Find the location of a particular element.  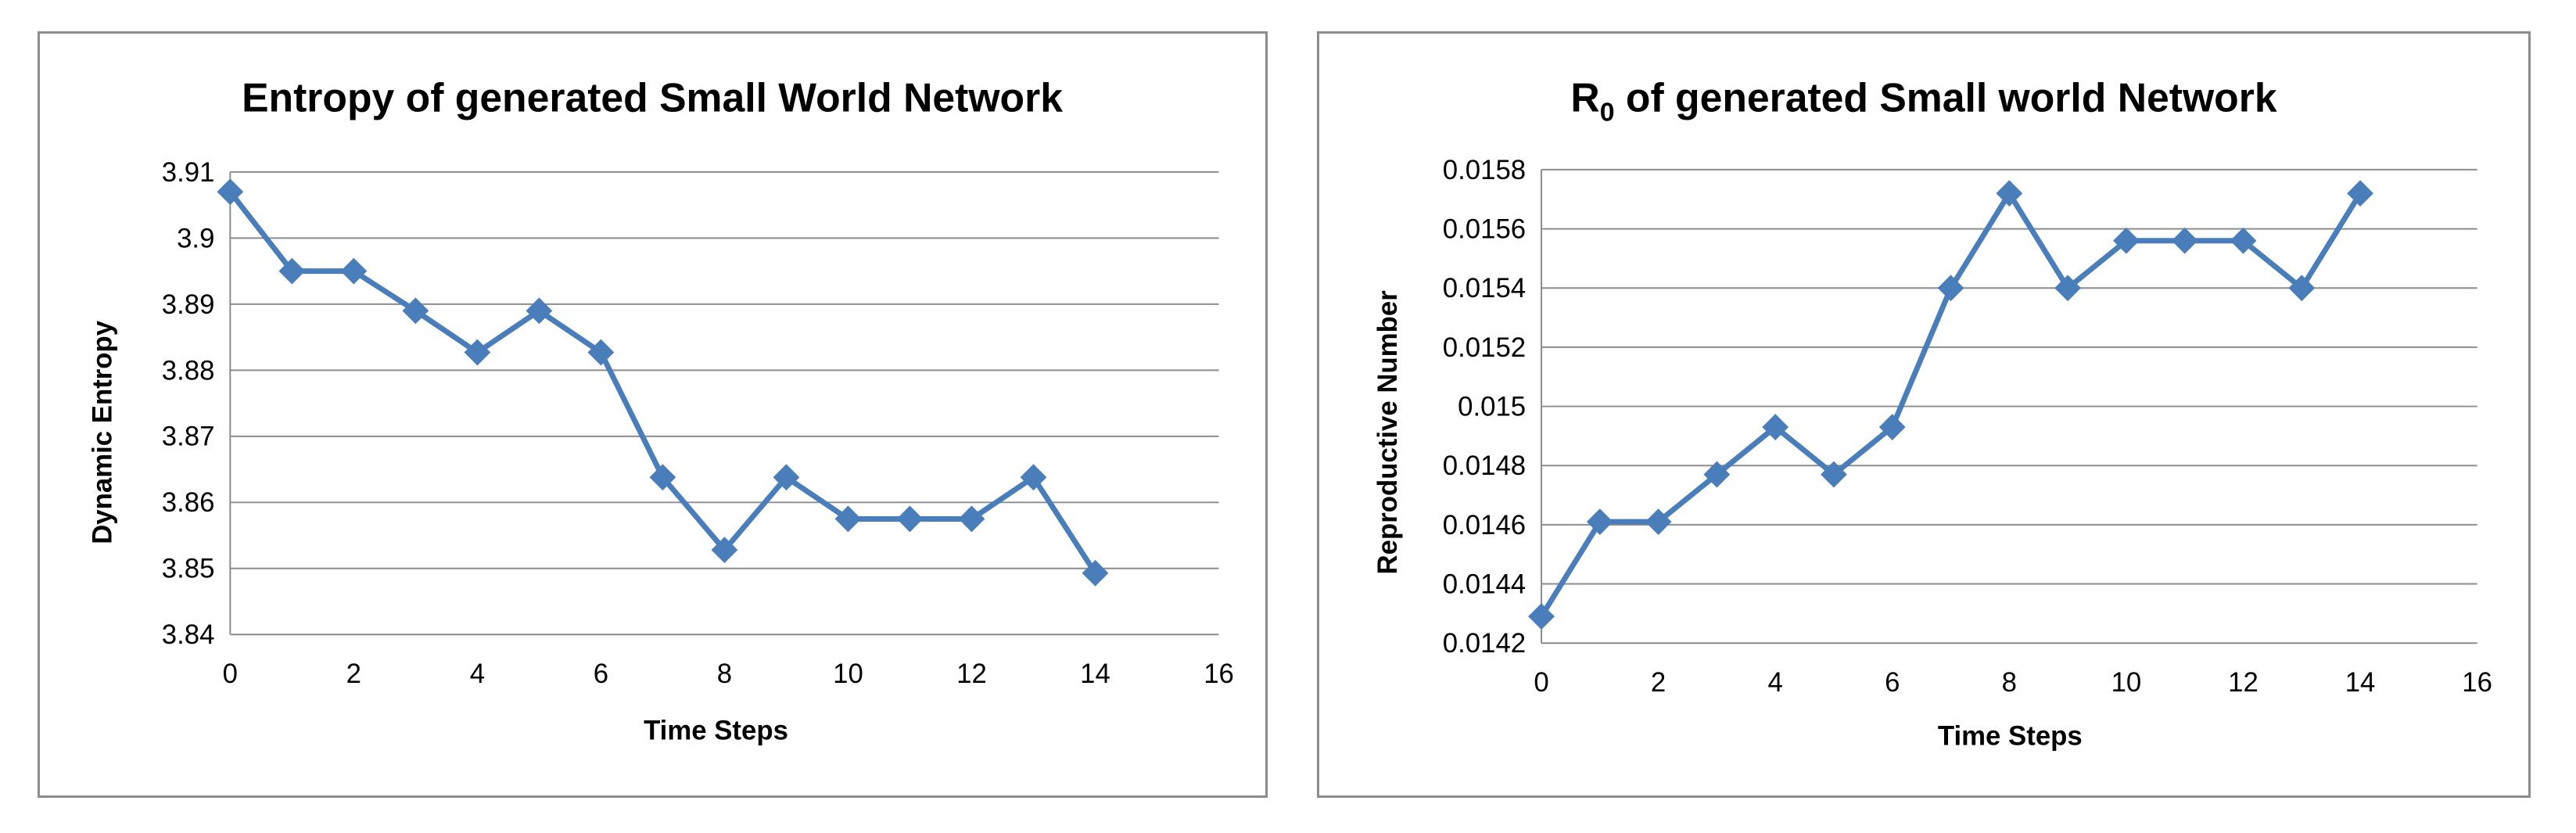

chart-title-rest: of generated Small world Network is located at coordinates (1946, 97).